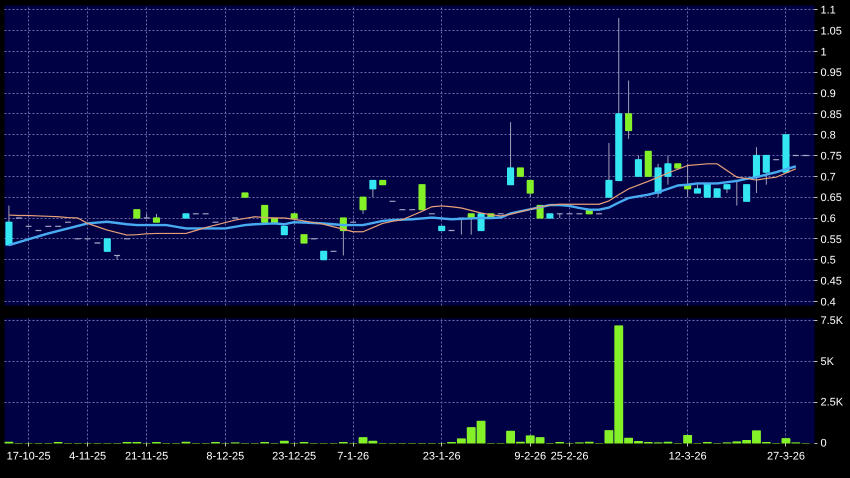  I want to click on y-tick-label: 5K, so click(827, 362).